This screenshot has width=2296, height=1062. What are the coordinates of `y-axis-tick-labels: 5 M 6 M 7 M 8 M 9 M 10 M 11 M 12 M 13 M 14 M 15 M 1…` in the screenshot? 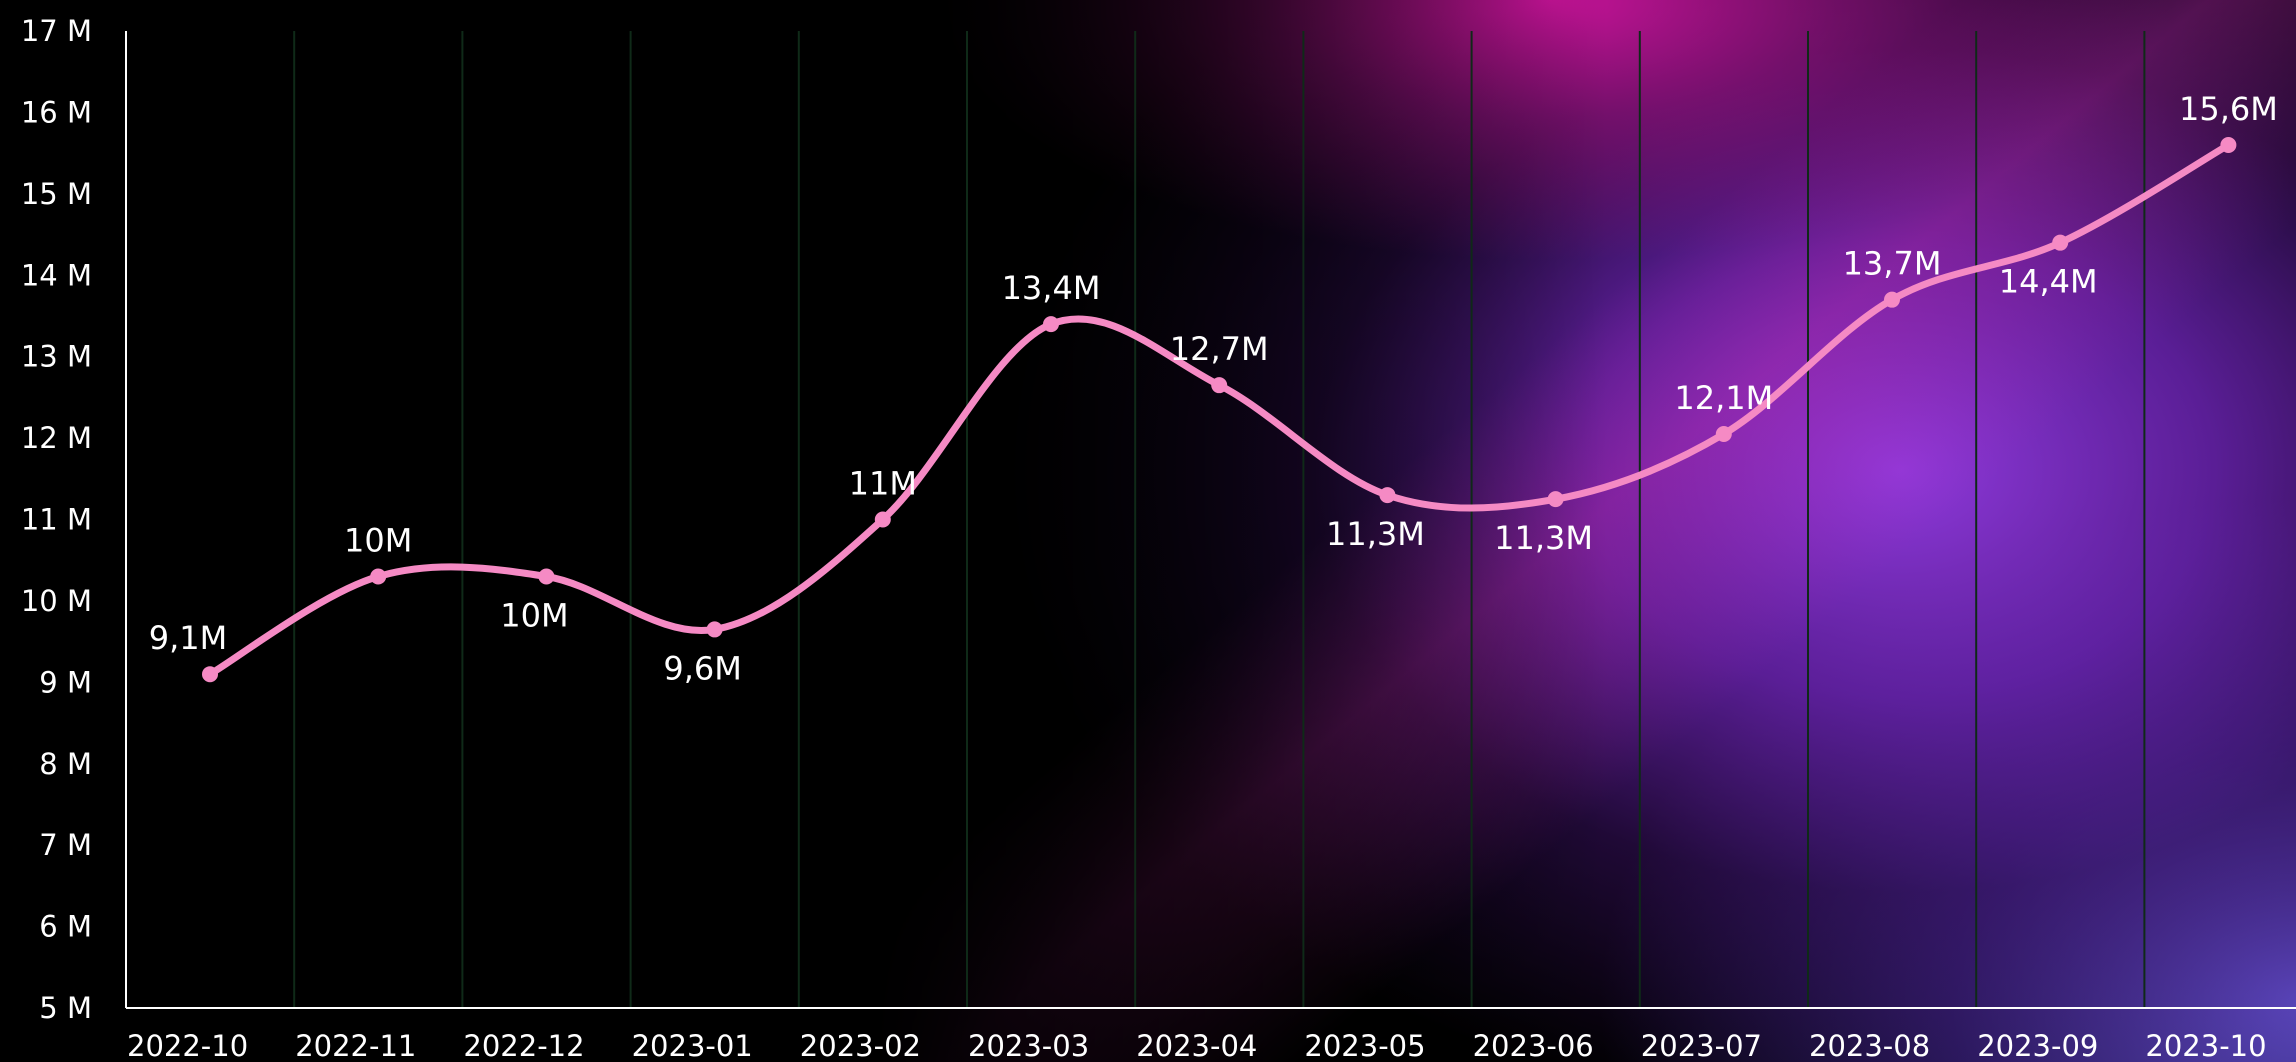 It's located at (56, 519).